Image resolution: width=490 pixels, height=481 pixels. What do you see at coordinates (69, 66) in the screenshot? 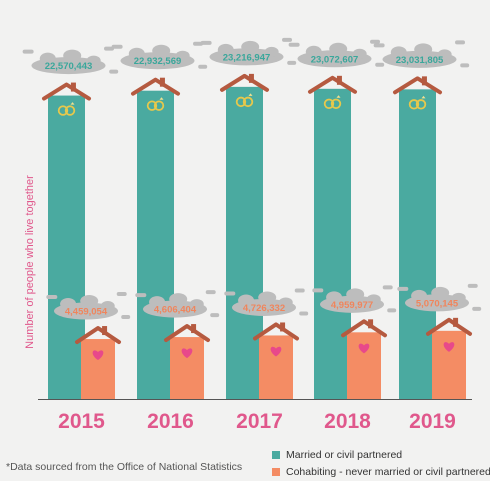
I see `data-label-married-2015: 22,570,443` at bounding box center [69, 66].